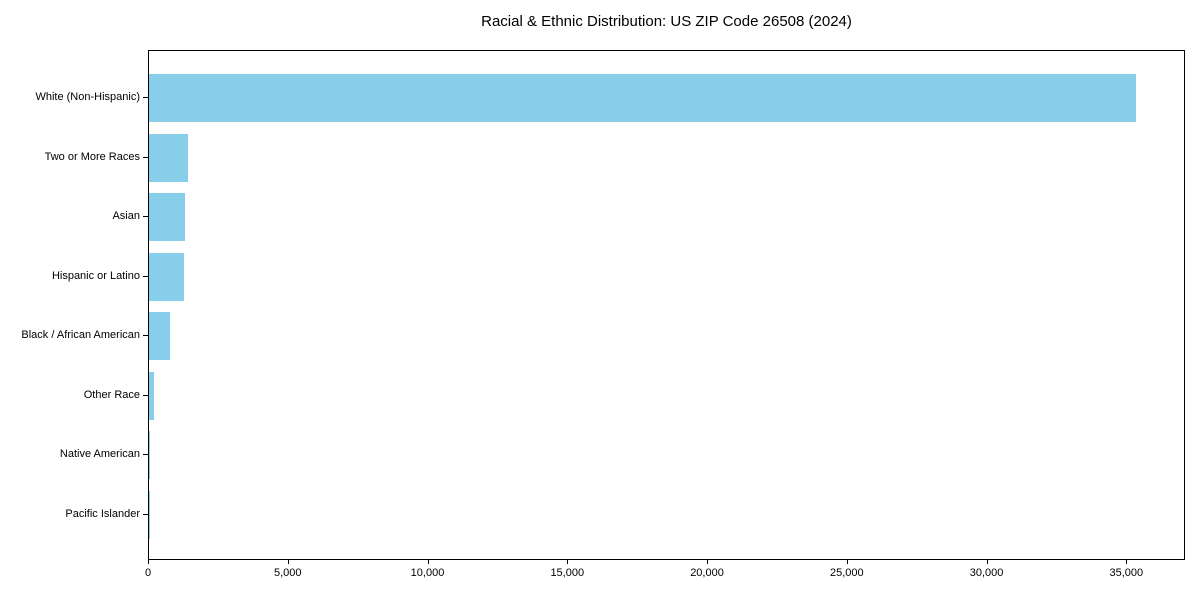  I want to click on x-tick-label: 20,000, so click(707, 573).